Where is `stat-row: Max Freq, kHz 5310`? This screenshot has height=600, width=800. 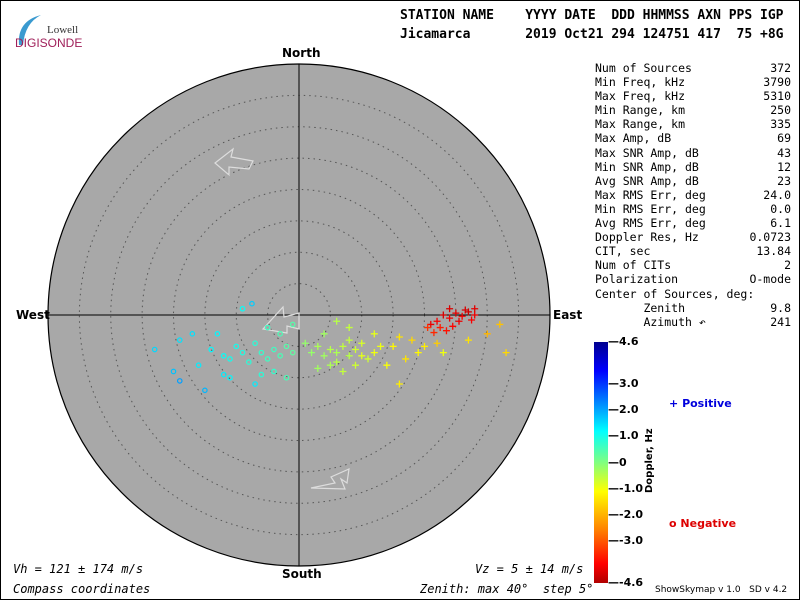 stat-row: Max Freq, kHz 5310 is located at coordinates (693, 96).